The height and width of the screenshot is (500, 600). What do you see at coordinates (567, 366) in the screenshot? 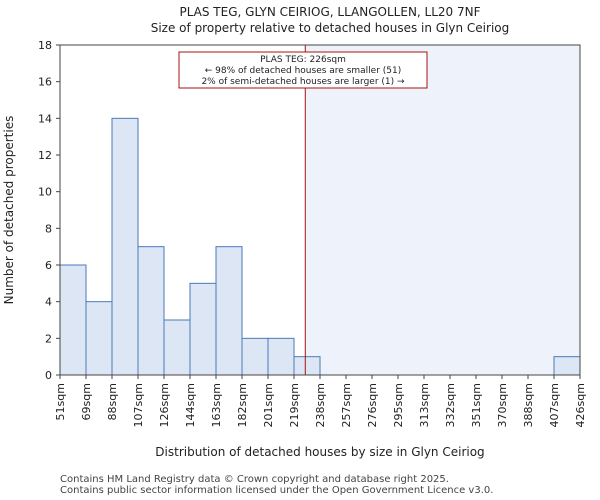
I see `bar-407sqm` at bounding box center [567, 366].